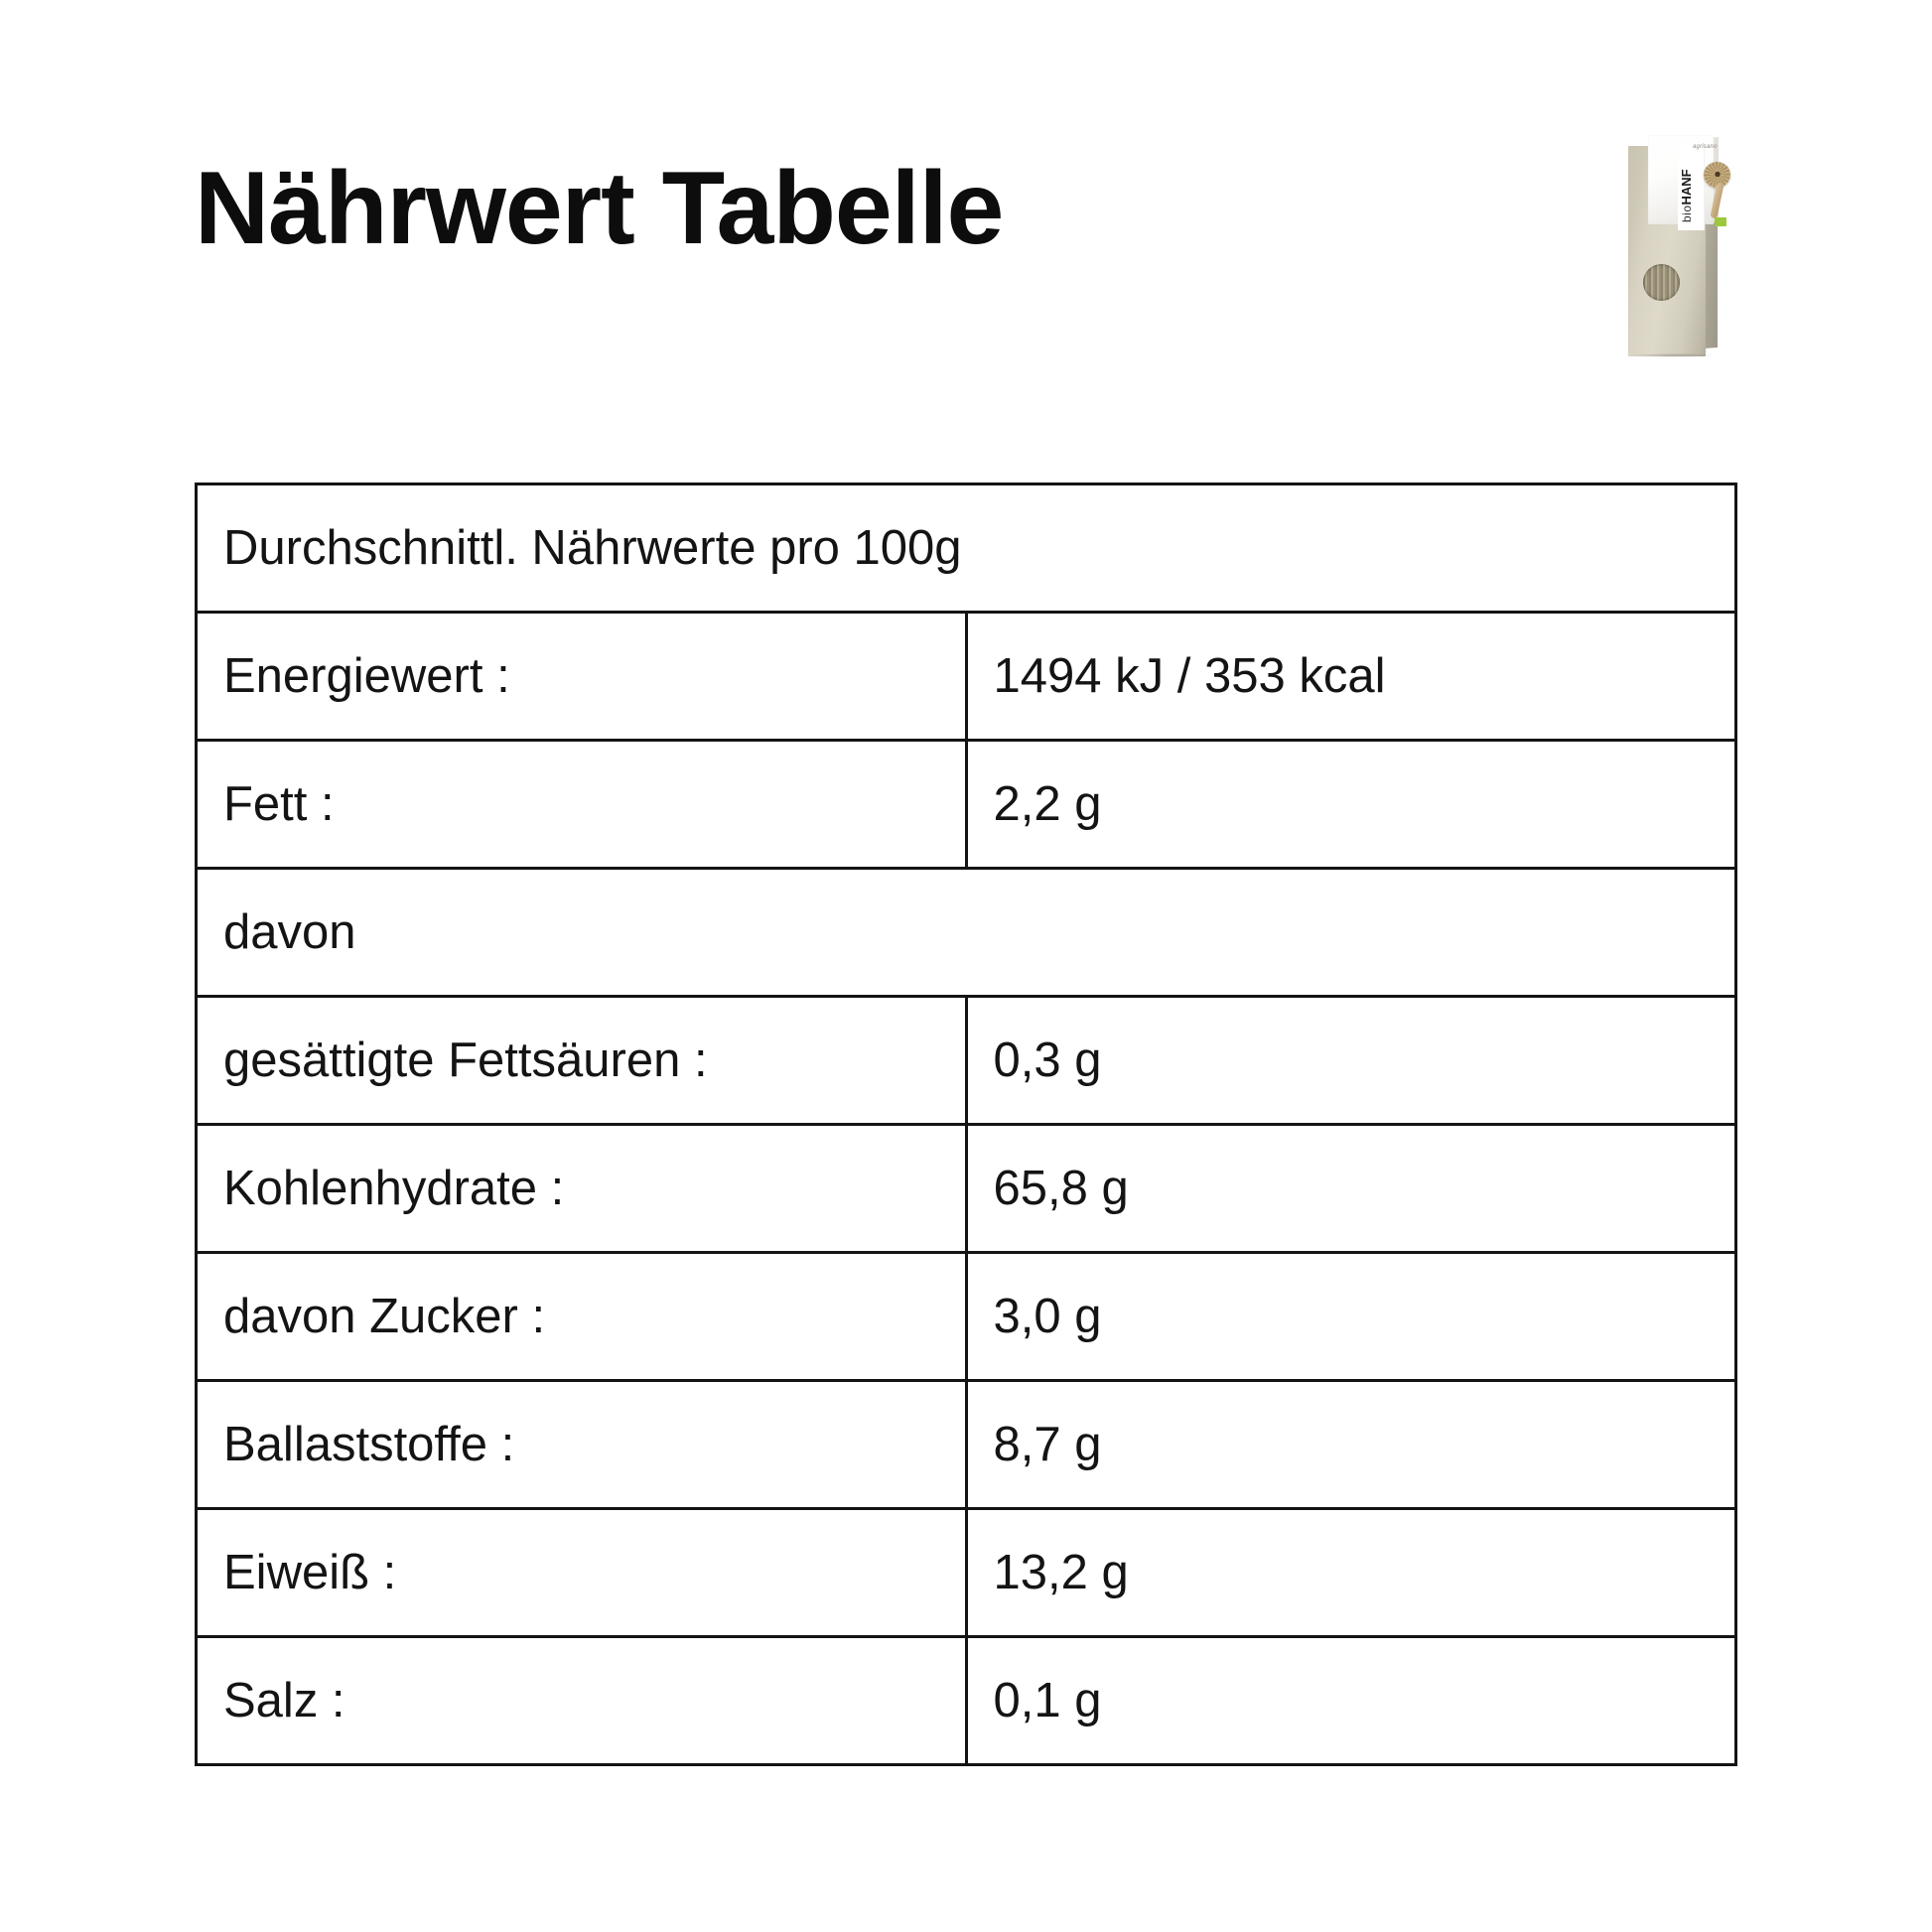 This screenshot has width=1932, height=1932. Describe the element at coordinates (1350, 1573) in the screenshot. I see `table-cell-value: 13,2 g` at that location.